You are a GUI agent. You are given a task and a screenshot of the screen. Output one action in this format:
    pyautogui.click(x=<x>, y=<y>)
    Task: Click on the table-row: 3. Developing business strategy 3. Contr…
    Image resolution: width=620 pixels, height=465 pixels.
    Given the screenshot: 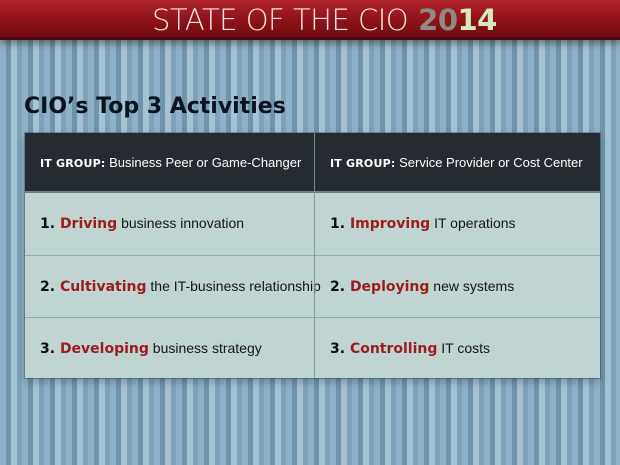 What is the action you would take?
    pyautogui.click(x=312, y=347)
    